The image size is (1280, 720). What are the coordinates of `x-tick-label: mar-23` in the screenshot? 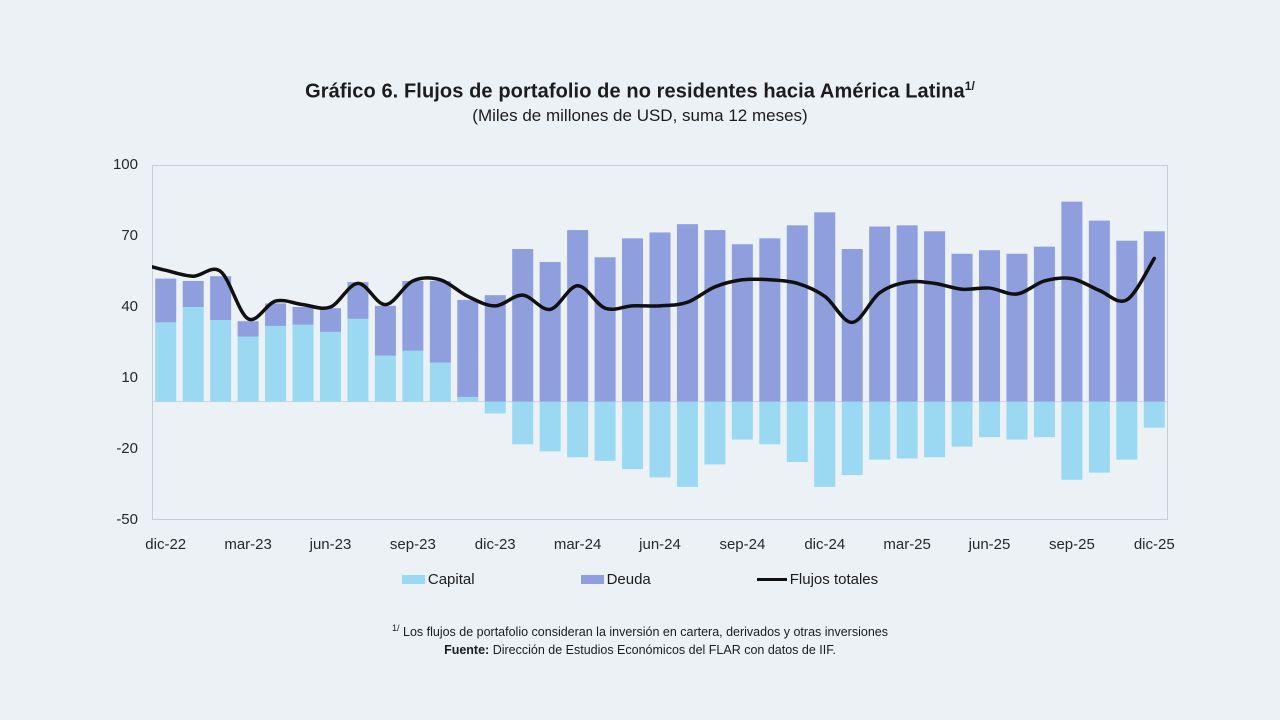 It's located at (248, 544).